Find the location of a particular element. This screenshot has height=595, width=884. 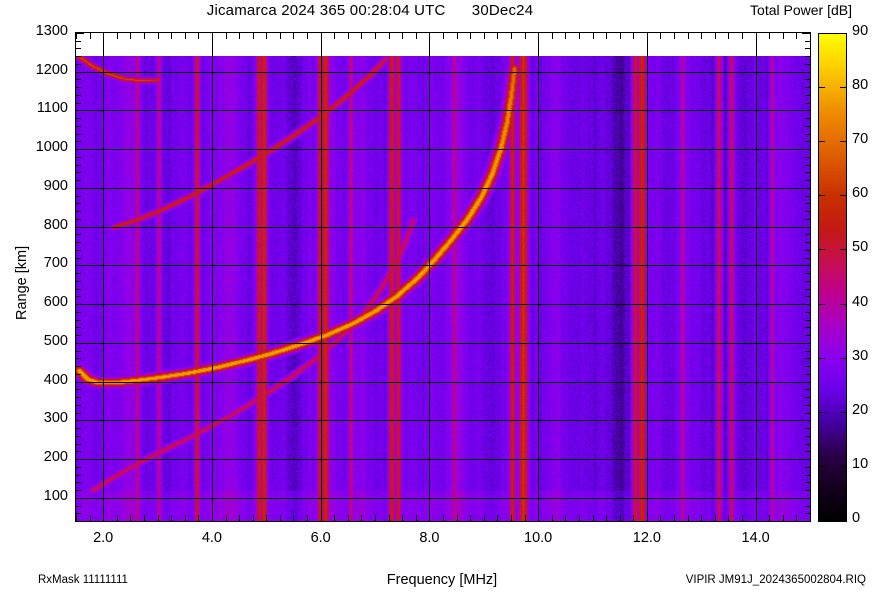

x-axis-tick-label: 2.0 is located at coordinates (103, 538).